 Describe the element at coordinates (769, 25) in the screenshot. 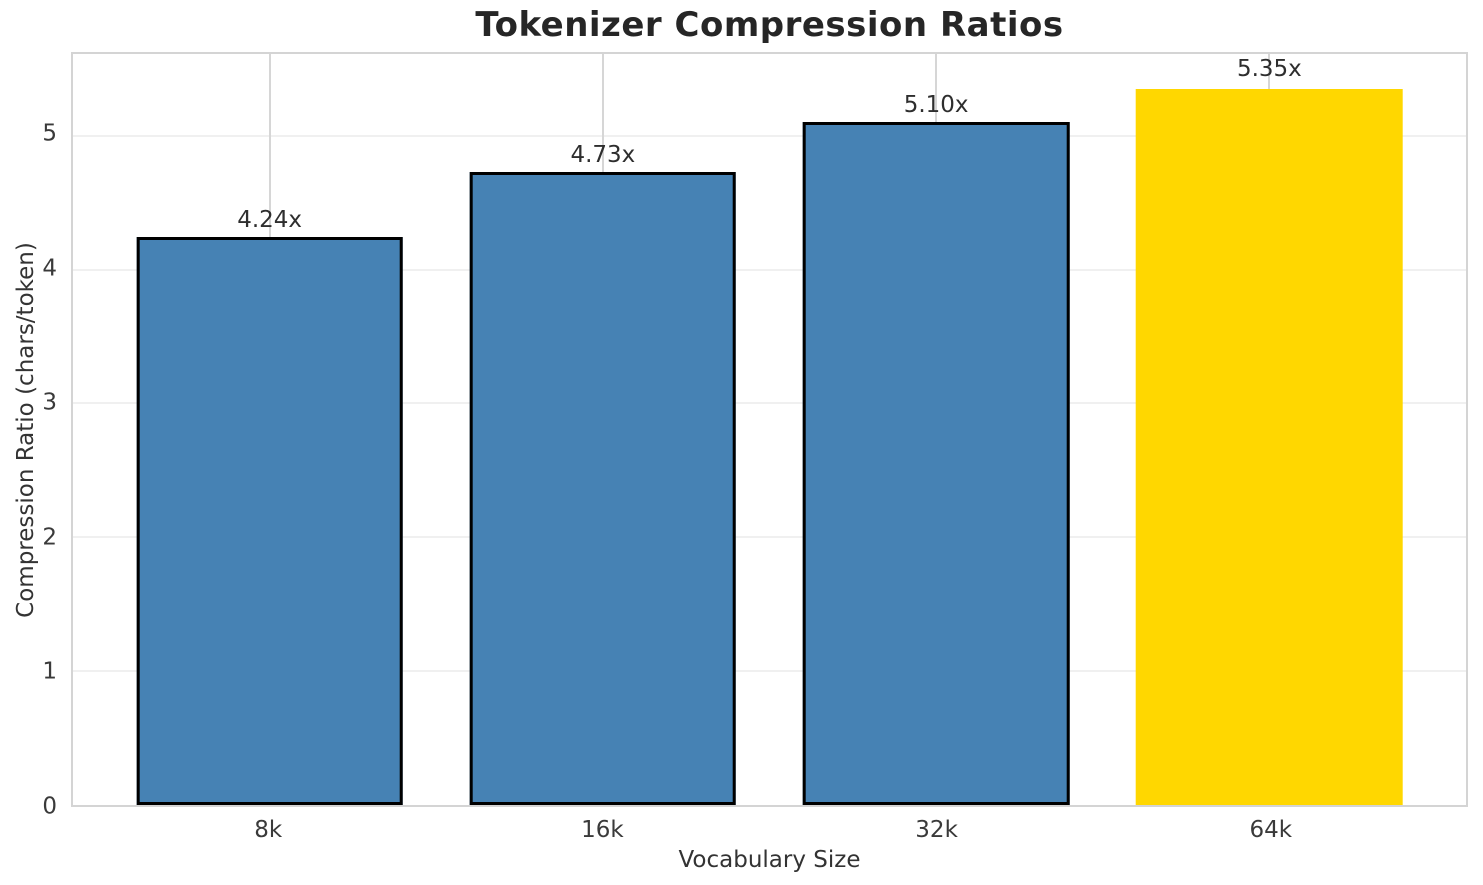

I see `chart-title: Tokenizer Compression Ratios` at that location.